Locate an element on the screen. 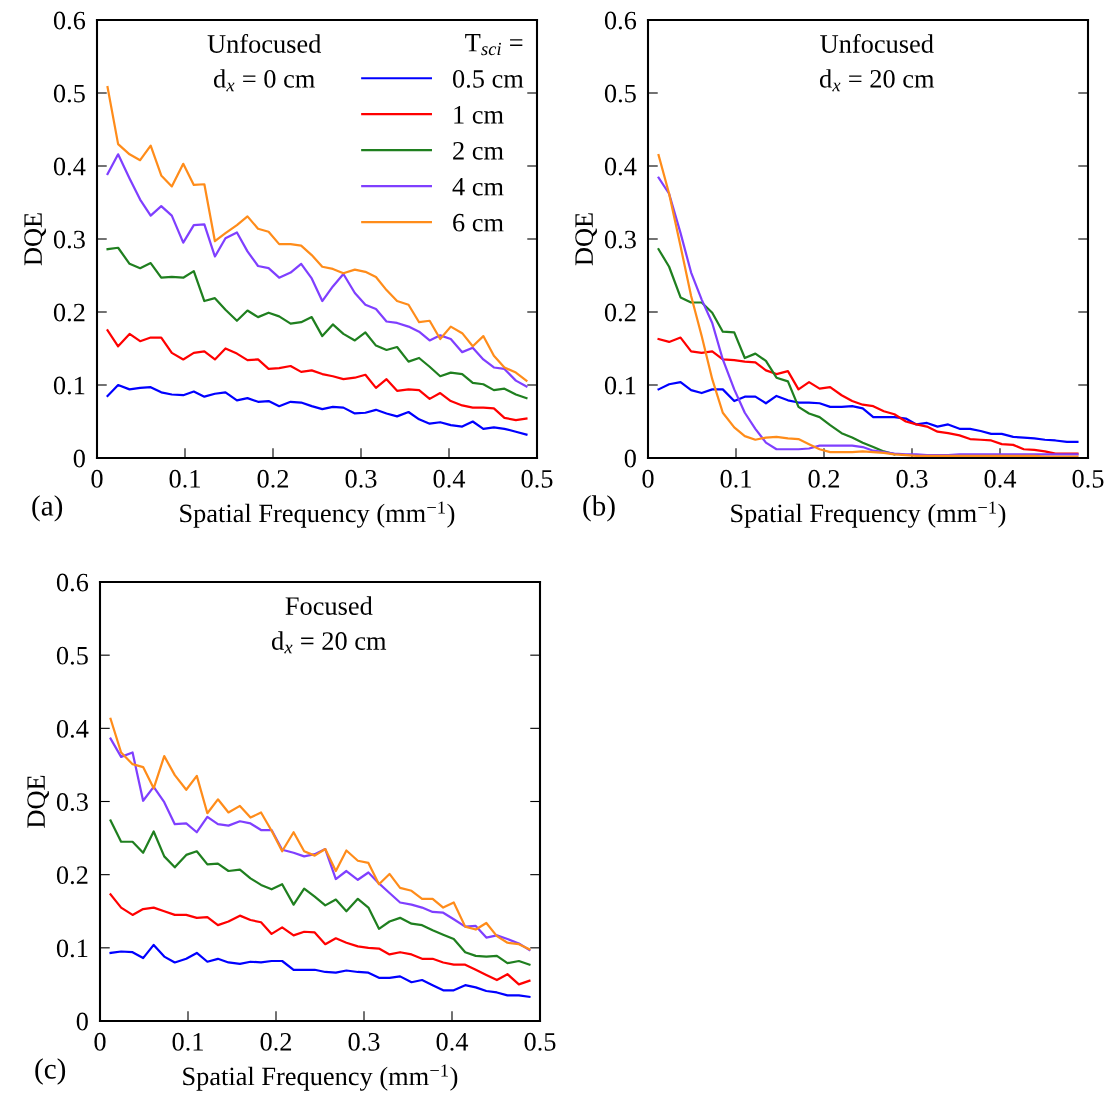 Image resolution: width=1112 pixels, height=1099 pixels. text: (b) is located at coordinates (599, 508).